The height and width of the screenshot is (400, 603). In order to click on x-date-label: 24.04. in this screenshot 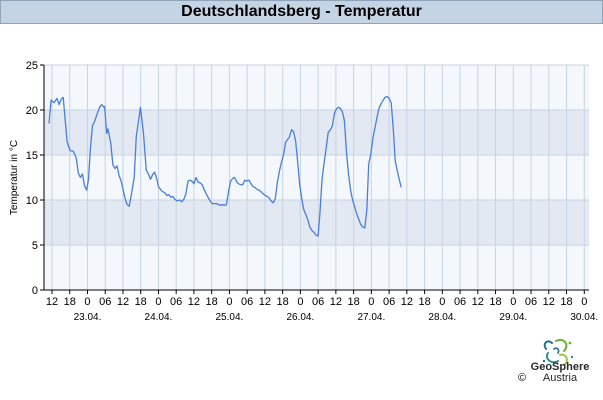, I will do `click(159, 317)`.